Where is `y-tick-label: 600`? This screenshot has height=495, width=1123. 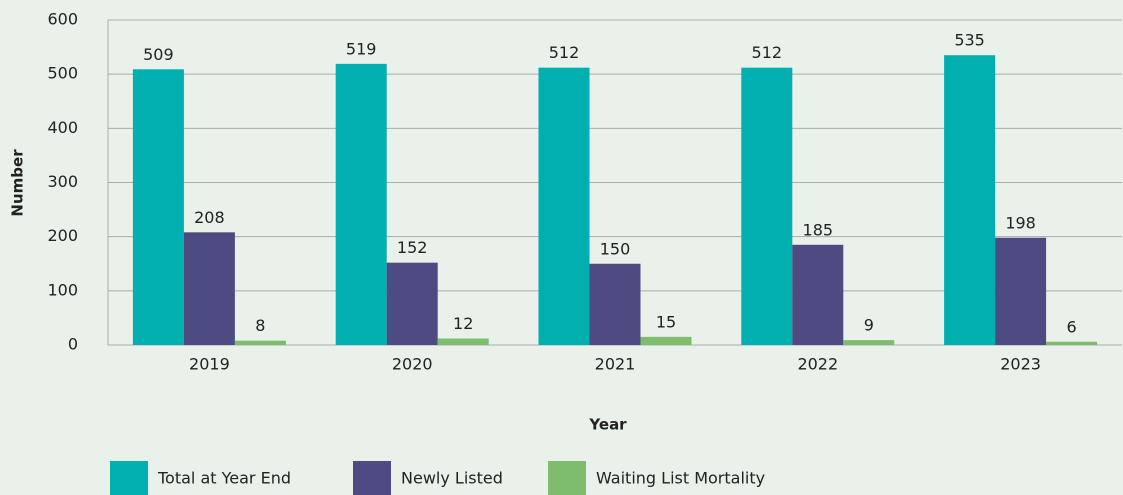
y-tick-label: 600 is located at coordinates (62, 19).